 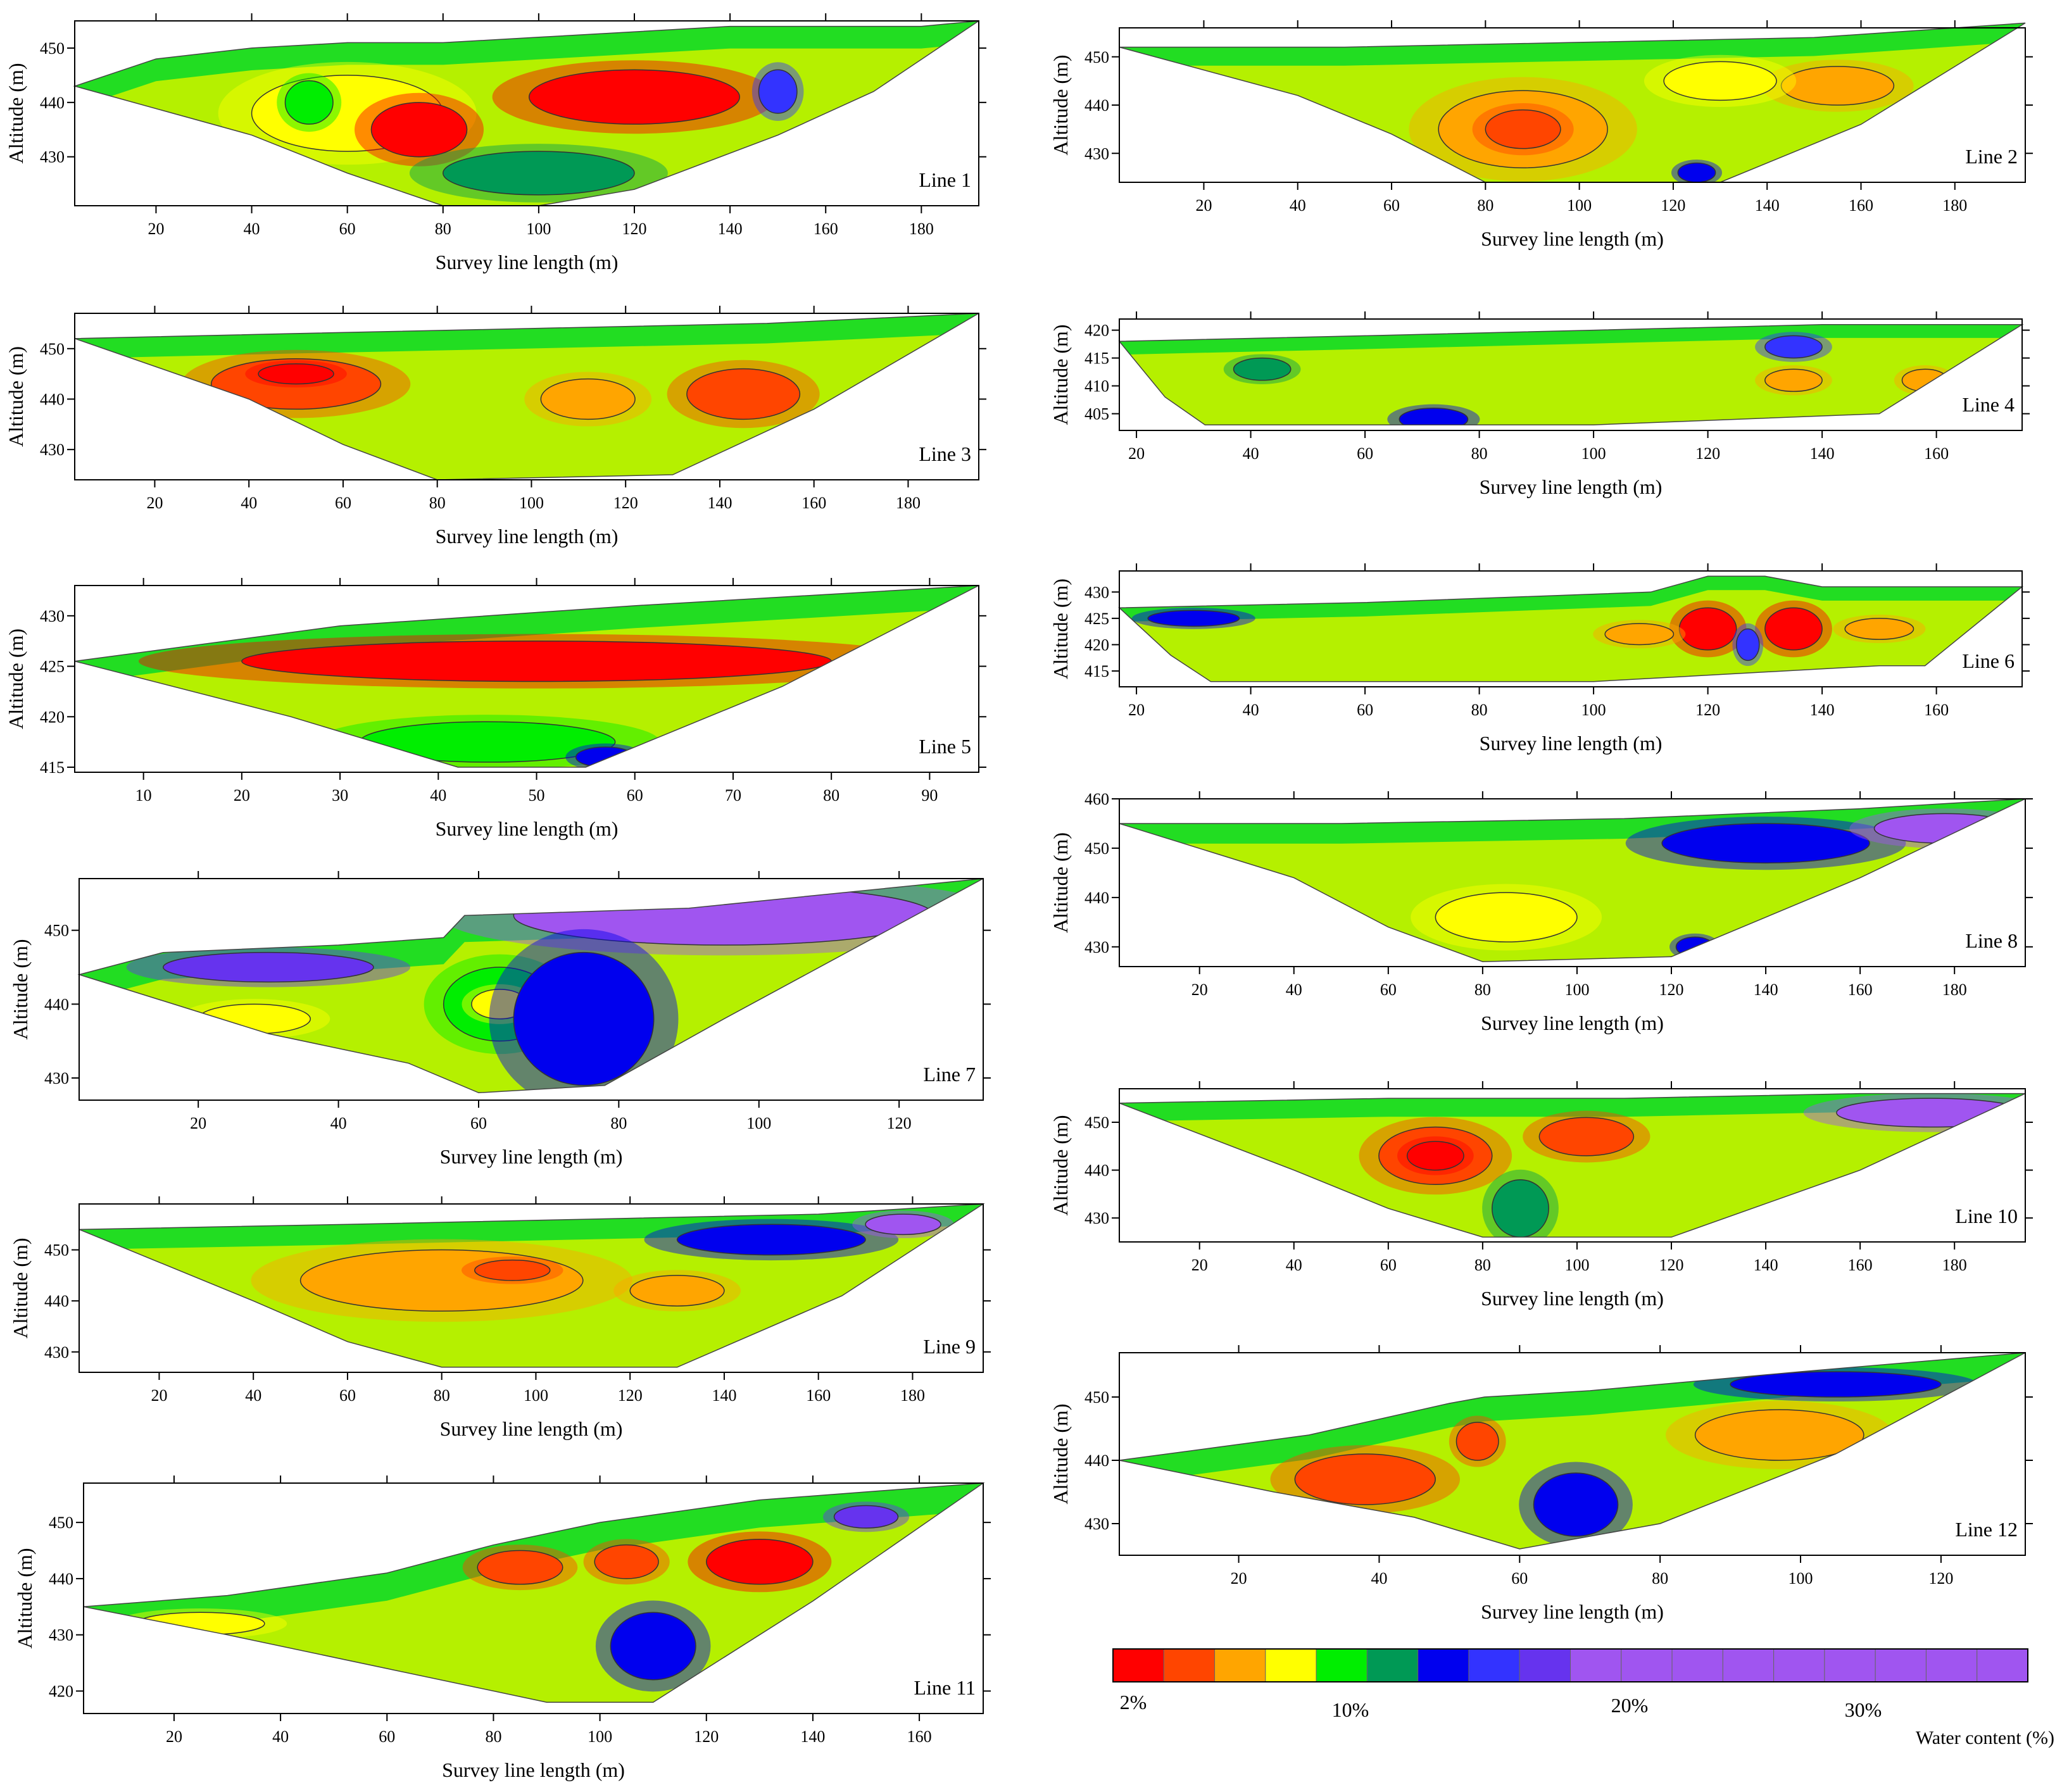 I want to click on x-tick-label: 140, so click(x=1822, y=454).